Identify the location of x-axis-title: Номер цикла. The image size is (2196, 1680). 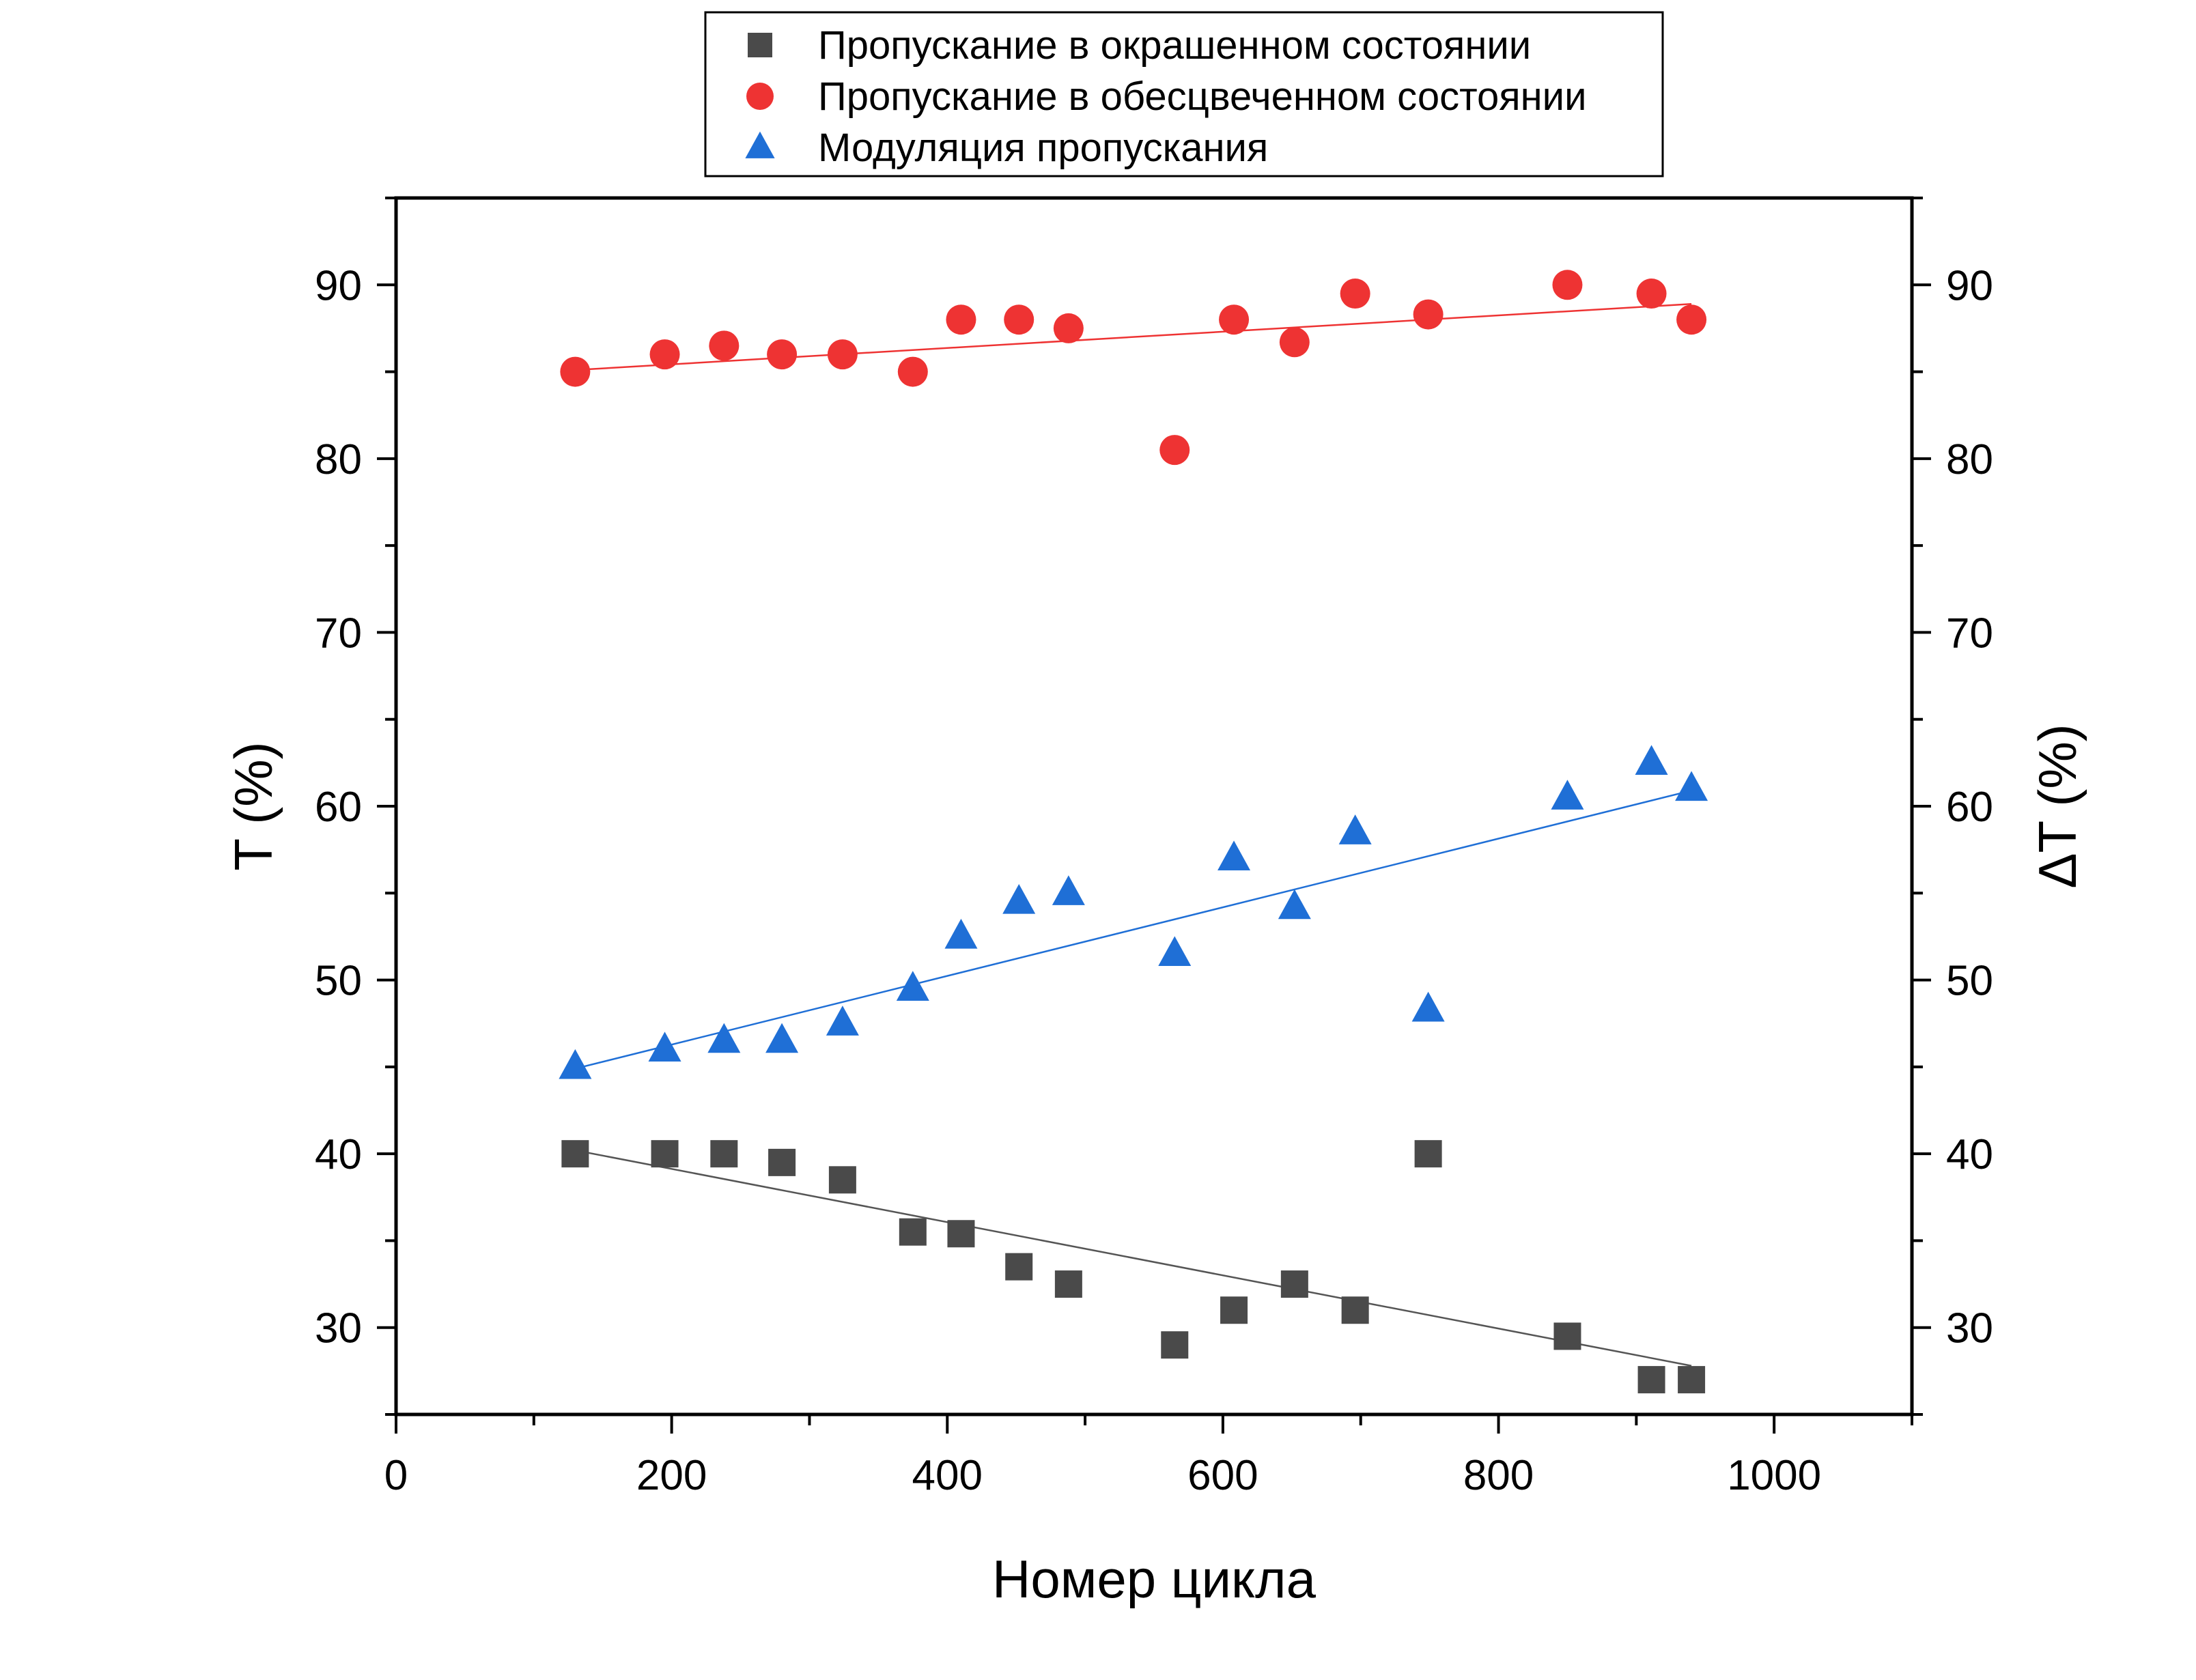
(1154, 1579).